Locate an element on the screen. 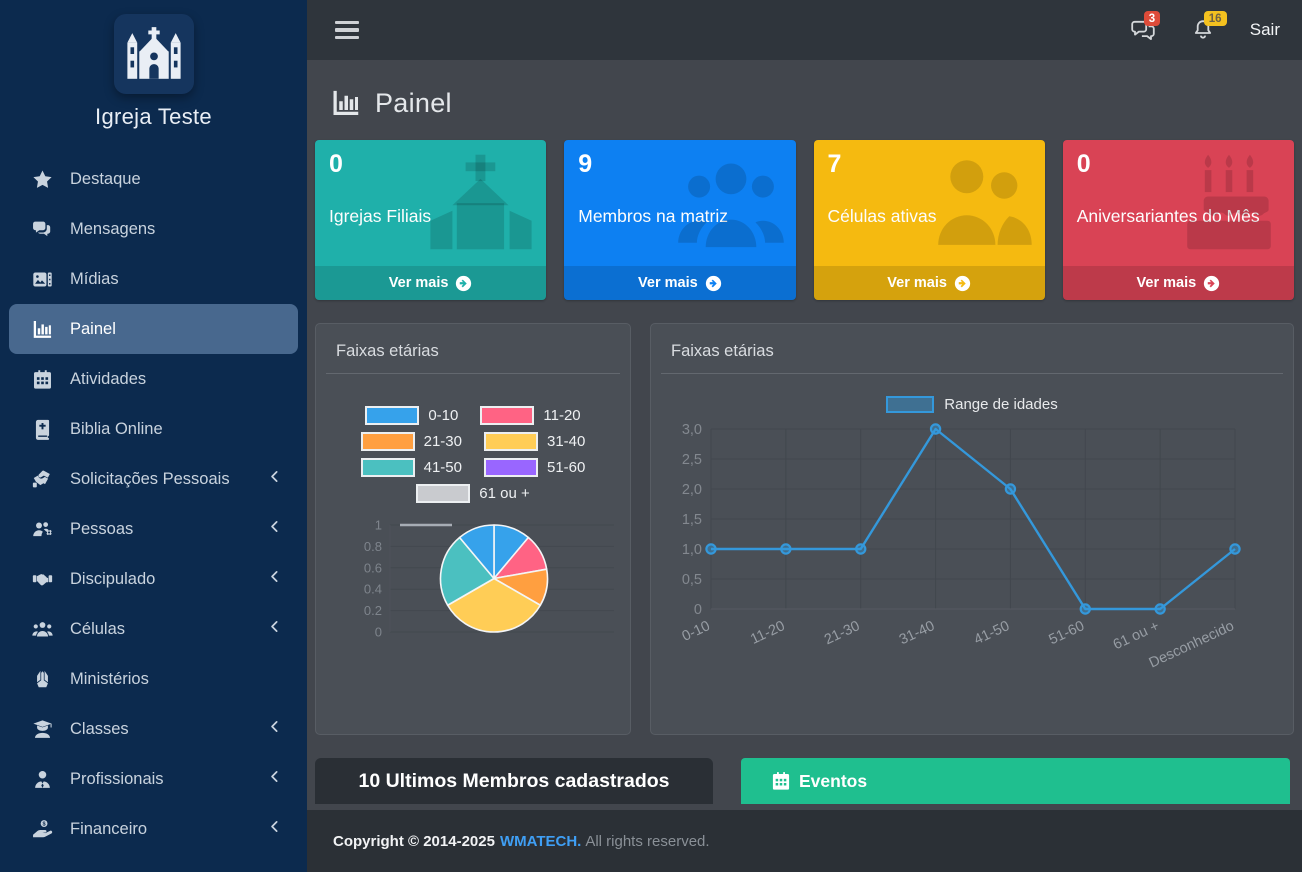 This screenshot has height=872, width=1302. hamburger-menu-icon is located at coordinates (347, 30).